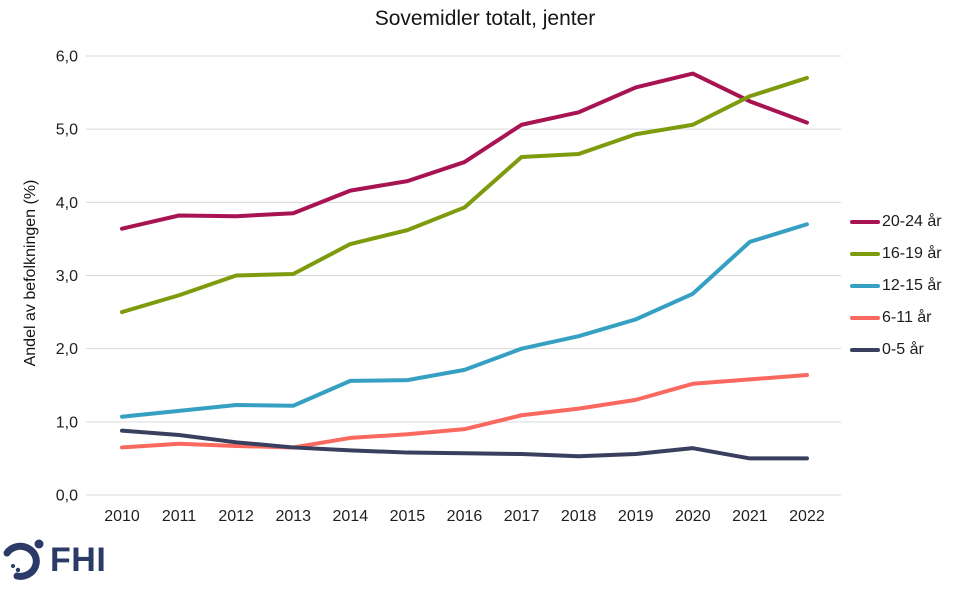  What do you see at coordinates (750, 516) in the screenshot?
I see `x-tick-label: 2021` at bounding box center [750, 516].